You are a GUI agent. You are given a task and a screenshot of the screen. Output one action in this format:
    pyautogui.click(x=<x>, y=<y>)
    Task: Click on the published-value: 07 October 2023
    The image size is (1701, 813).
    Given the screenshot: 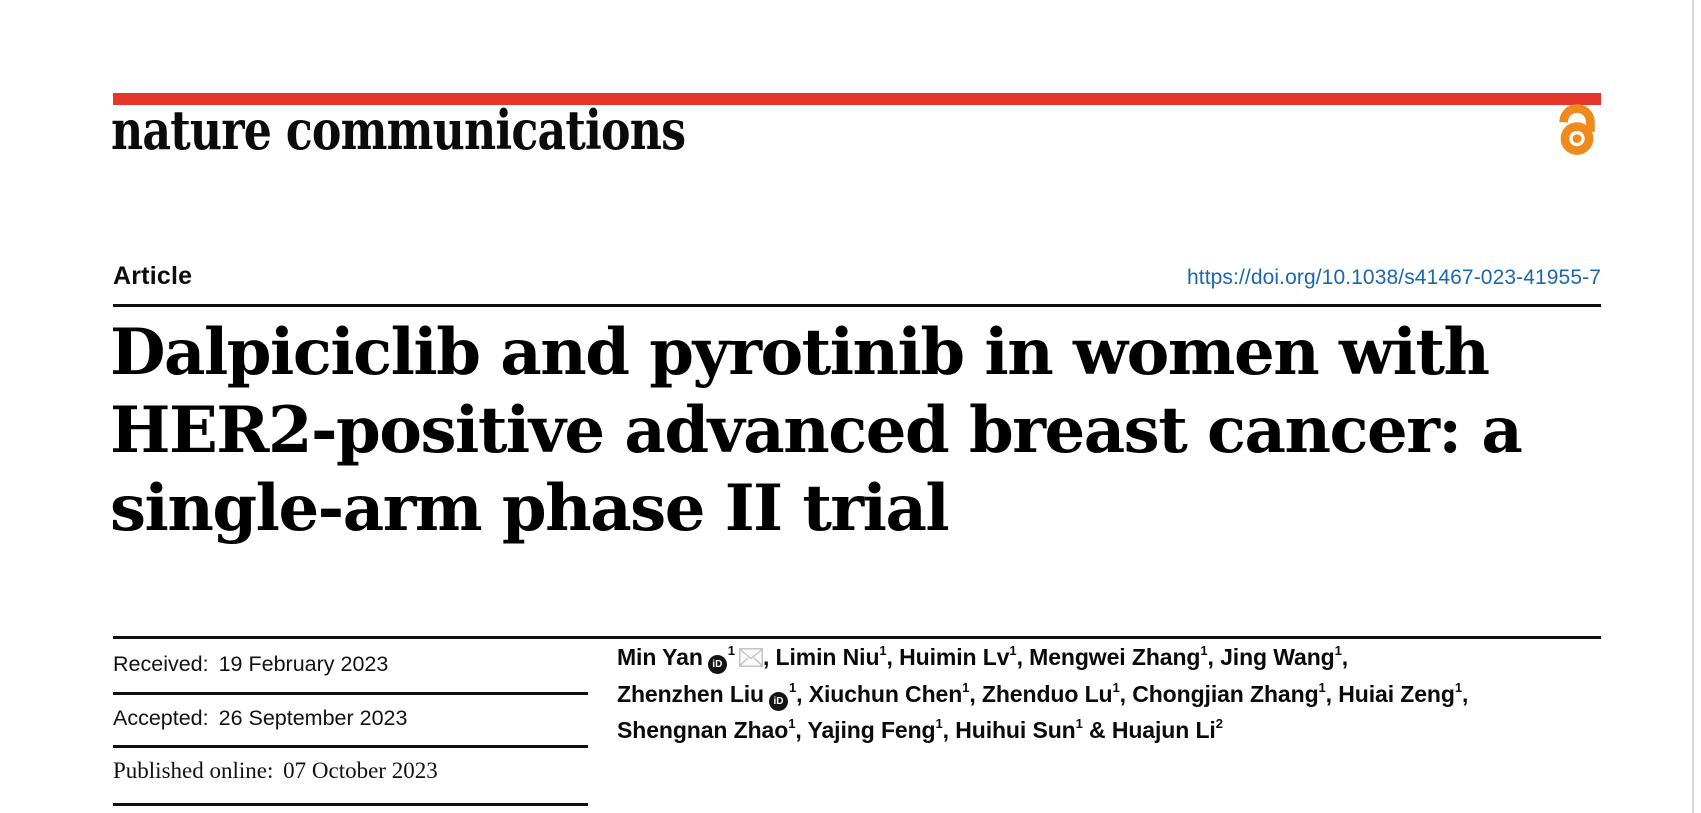 What is the action you would take?
    pyautogui.click(x=360, y=770)
    